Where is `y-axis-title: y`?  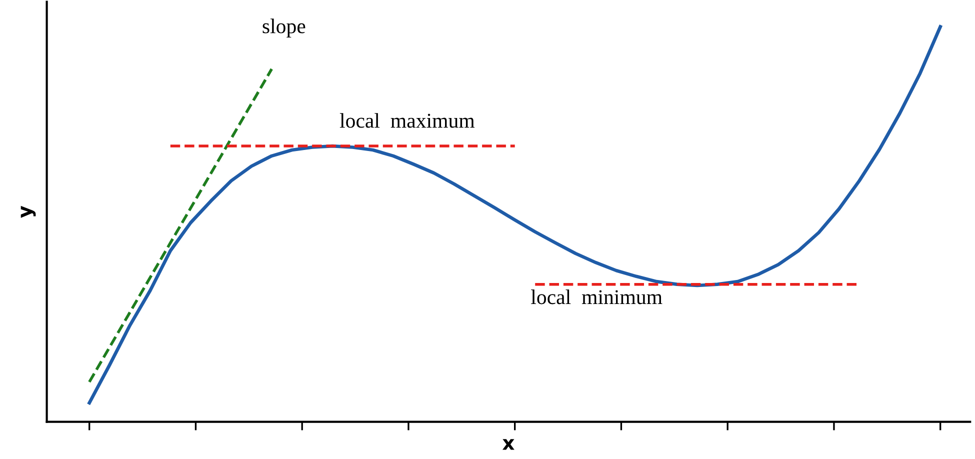 y-axis-title: y is located at coordinates (28, 212).